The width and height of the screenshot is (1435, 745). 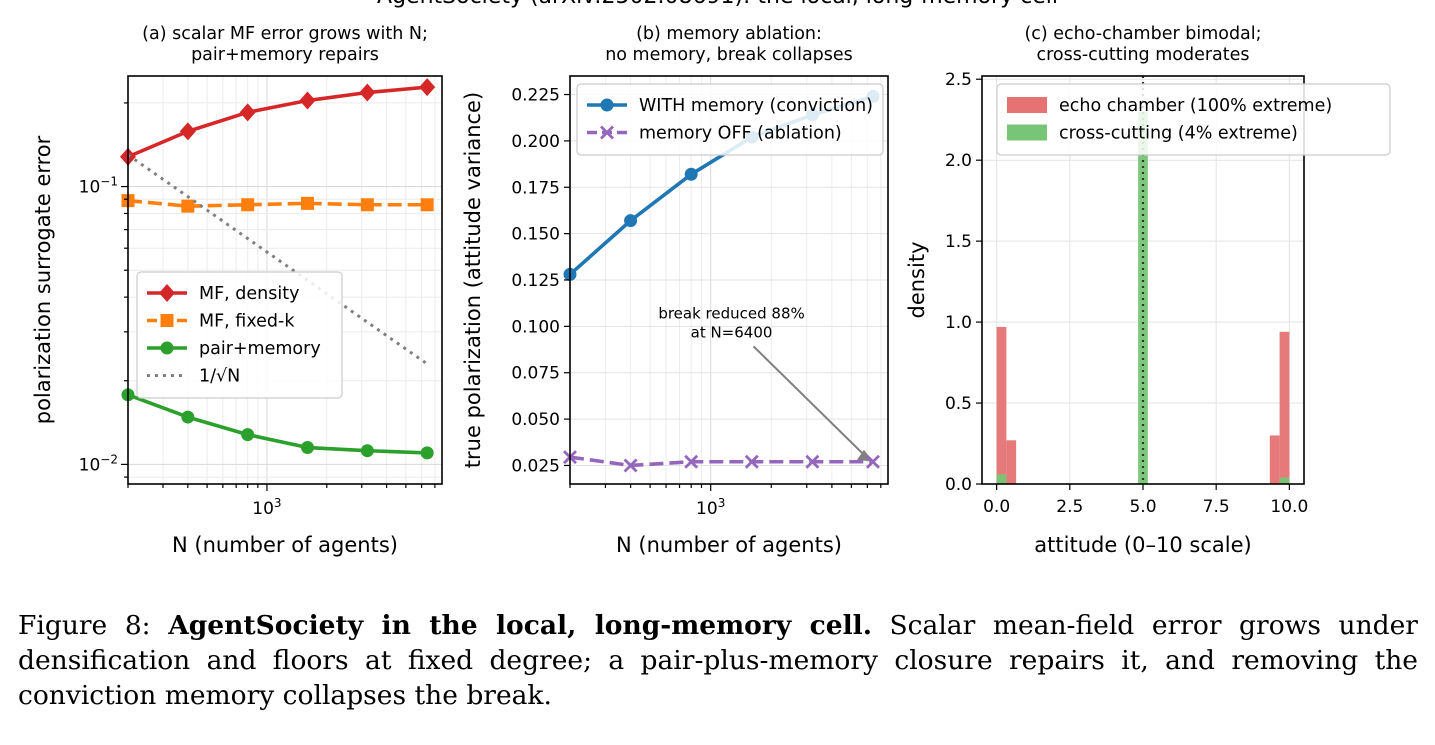 What do you see at coordinates (1142, 507) in the screenshot?
I see `x-tick-label: 5.0` at bounding box center [1142, 507].